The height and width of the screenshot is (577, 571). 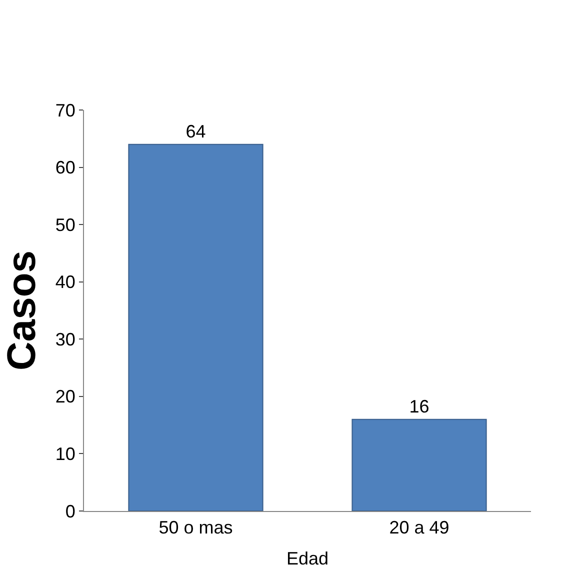 What do you see at coordinates (65, 224) in the screenshot?
I see `y-tick-label: 50` at bounding box center [65, 224].